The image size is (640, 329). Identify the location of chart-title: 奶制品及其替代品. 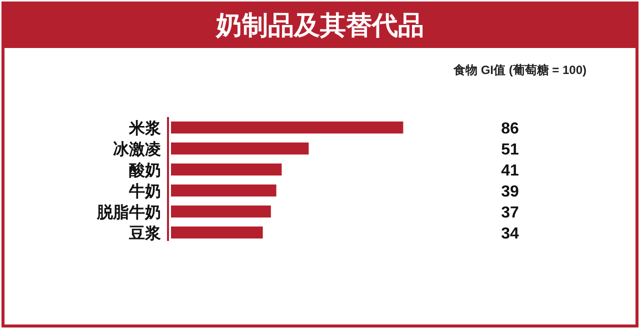
(319, 25).